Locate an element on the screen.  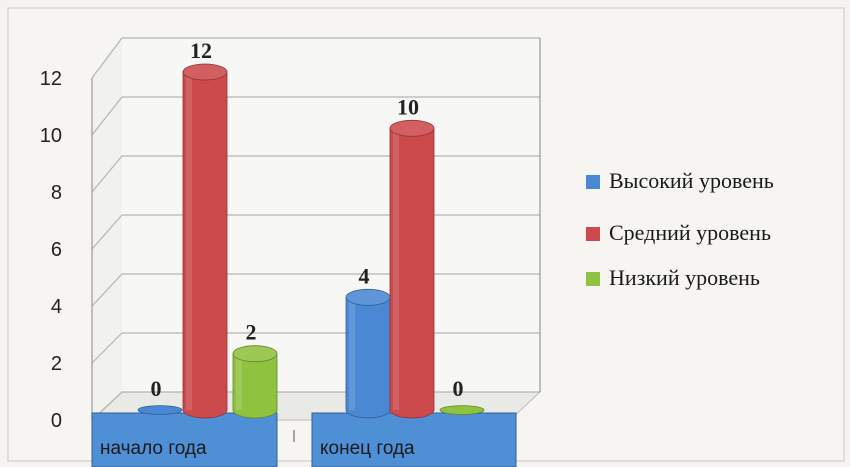
side-wall is located at coordinates (107, 229).